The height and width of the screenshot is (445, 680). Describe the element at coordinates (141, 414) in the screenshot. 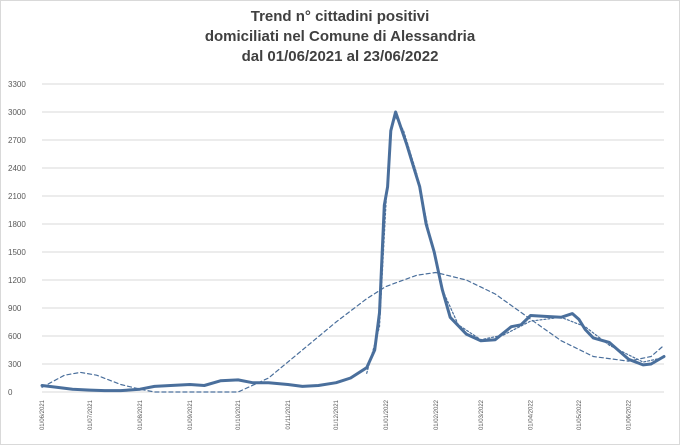

I see `x-tick-label: 01/08/2021` at that location.